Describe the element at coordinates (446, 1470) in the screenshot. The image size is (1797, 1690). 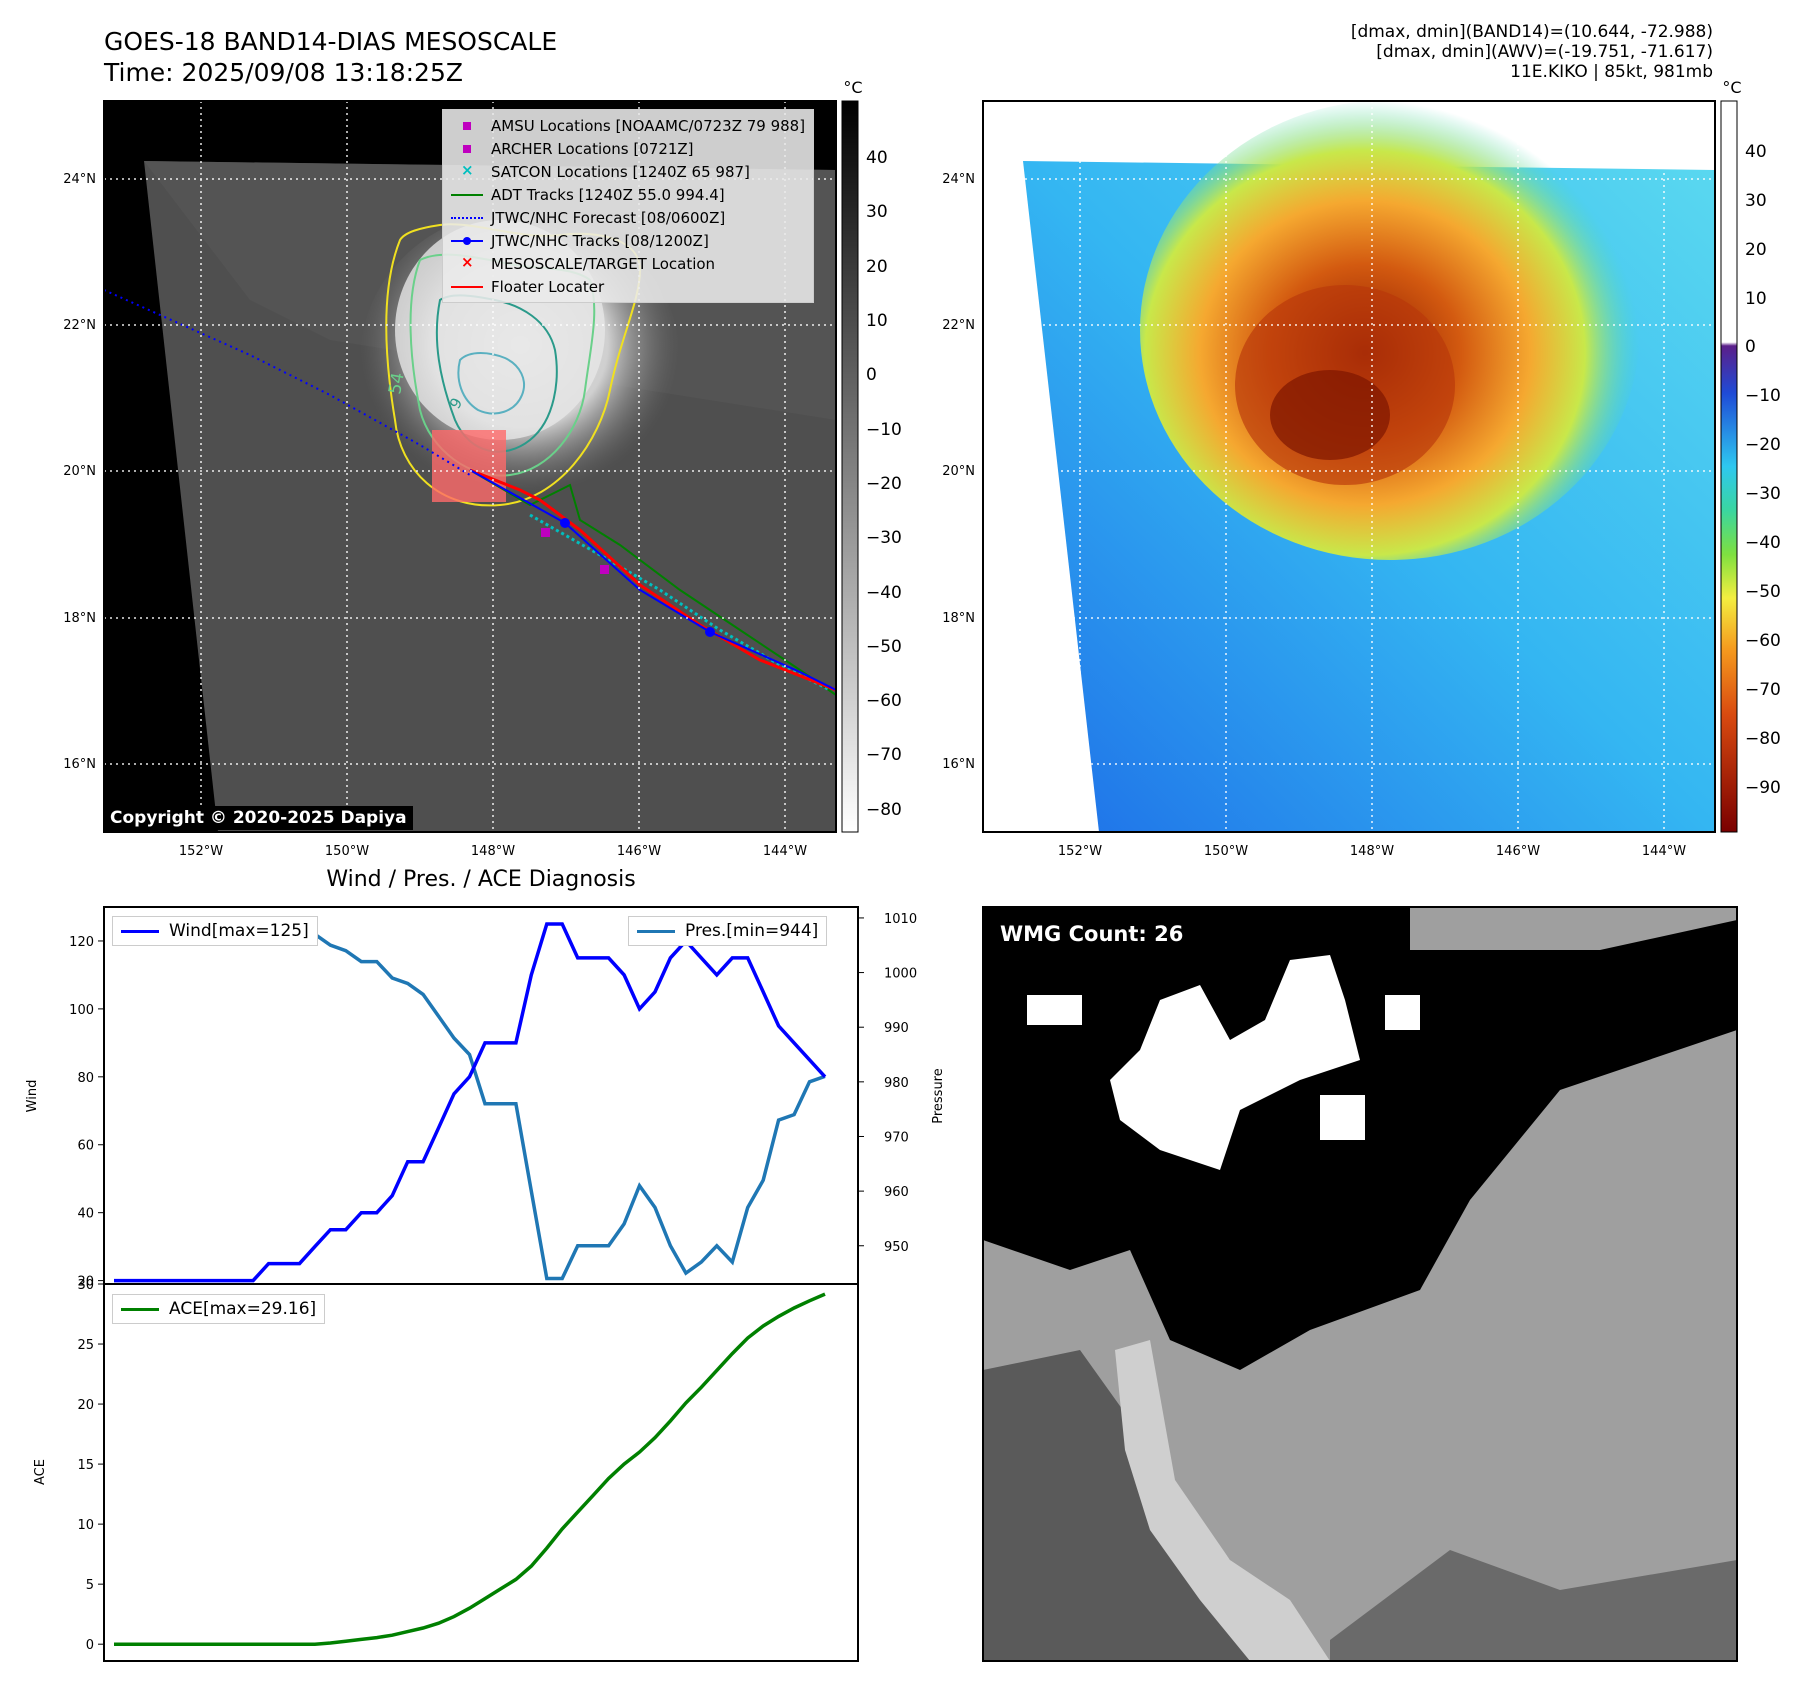
I see `ace-chart: ACE 0 5 10 15 20 25 30` at that location.